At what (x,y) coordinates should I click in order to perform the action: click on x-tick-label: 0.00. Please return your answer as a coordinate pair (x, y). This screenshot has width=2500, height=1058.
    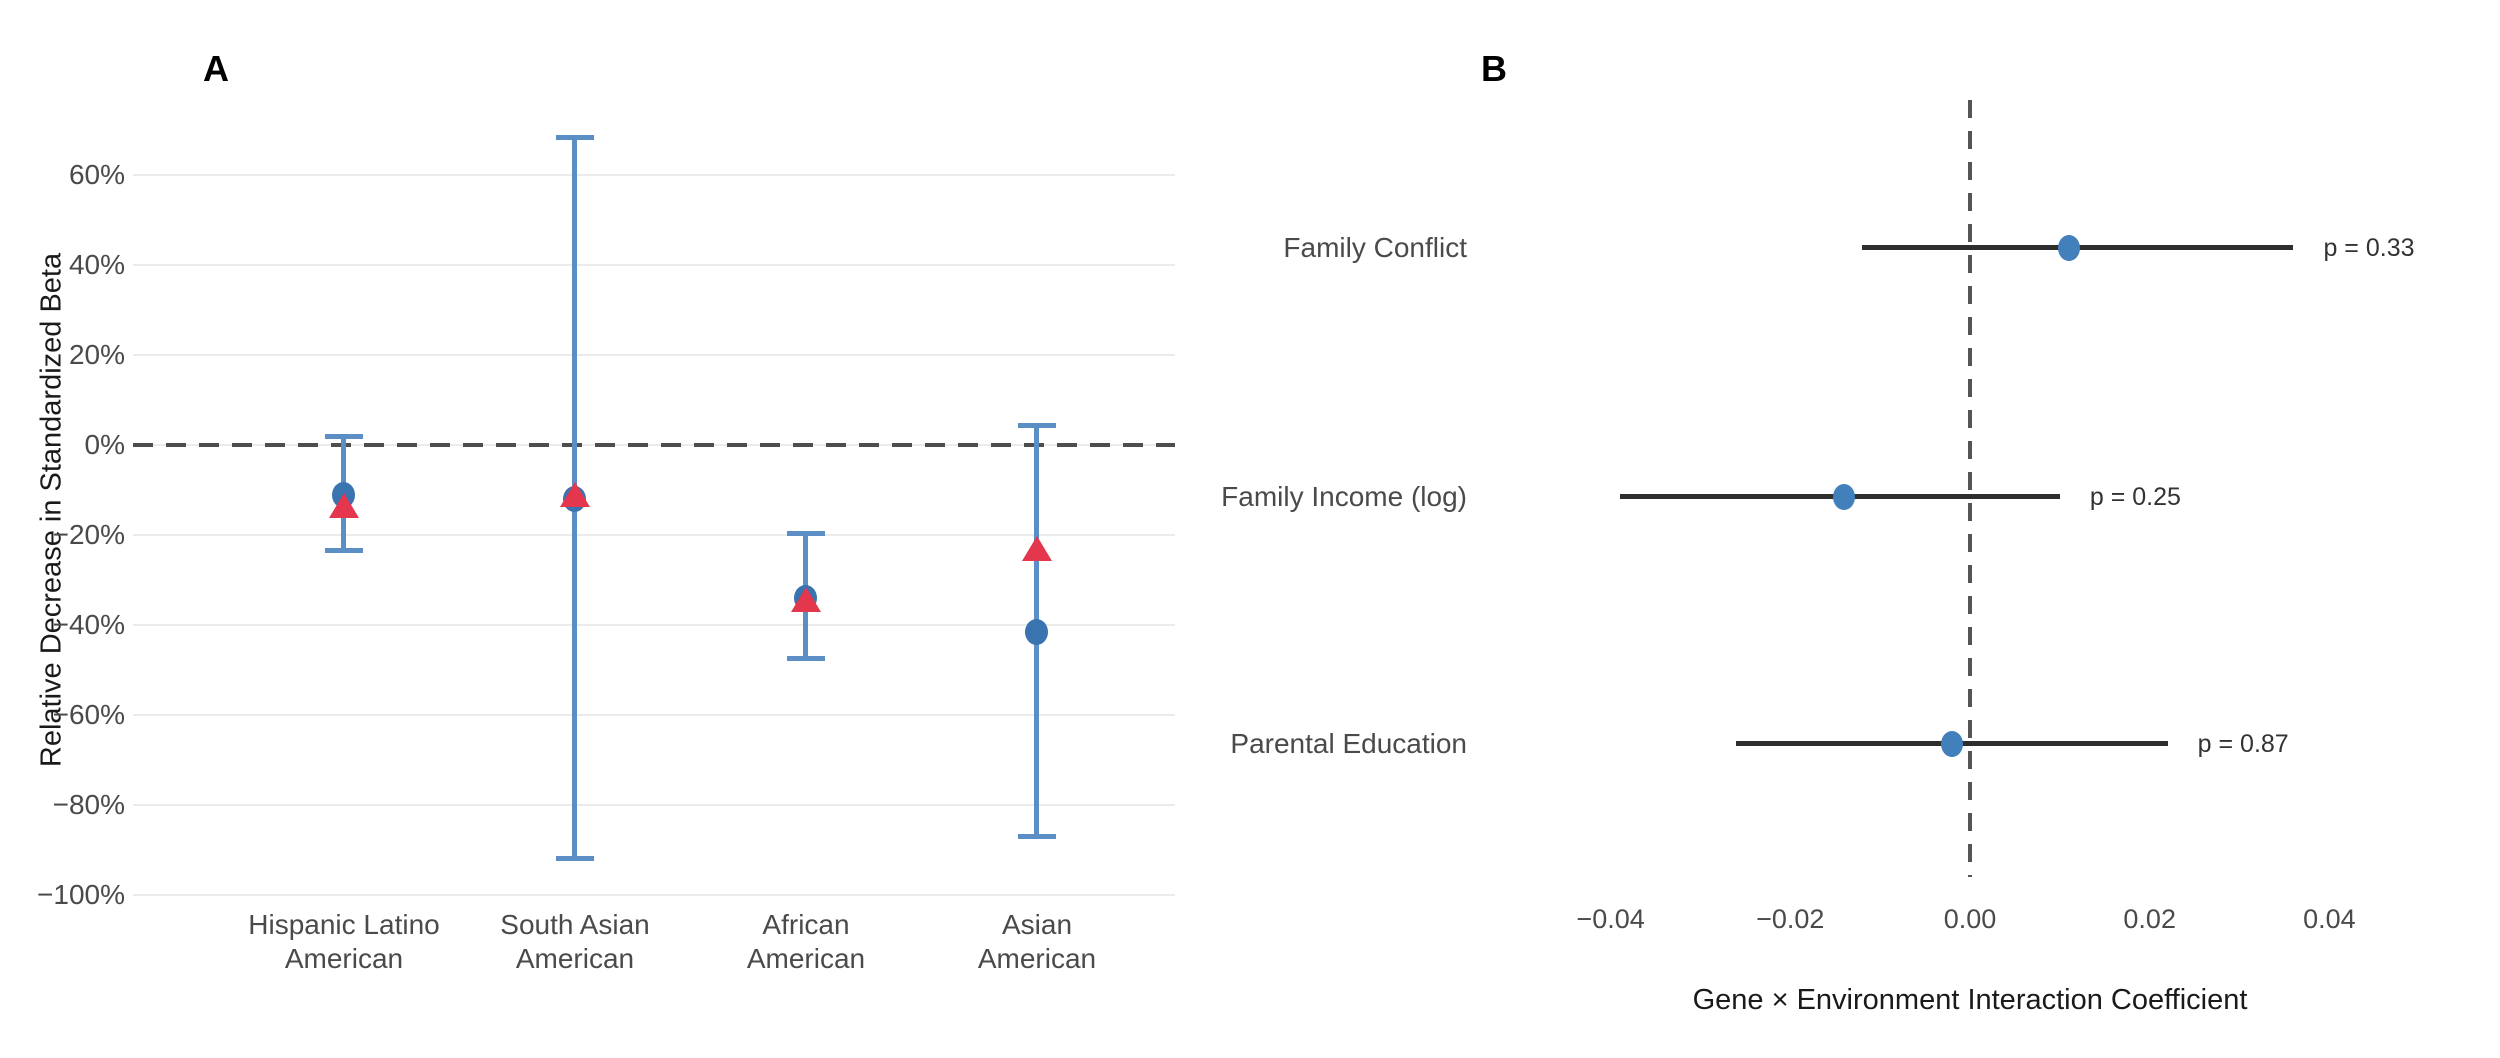
    Looking at the image, I should click on (1970, 919).